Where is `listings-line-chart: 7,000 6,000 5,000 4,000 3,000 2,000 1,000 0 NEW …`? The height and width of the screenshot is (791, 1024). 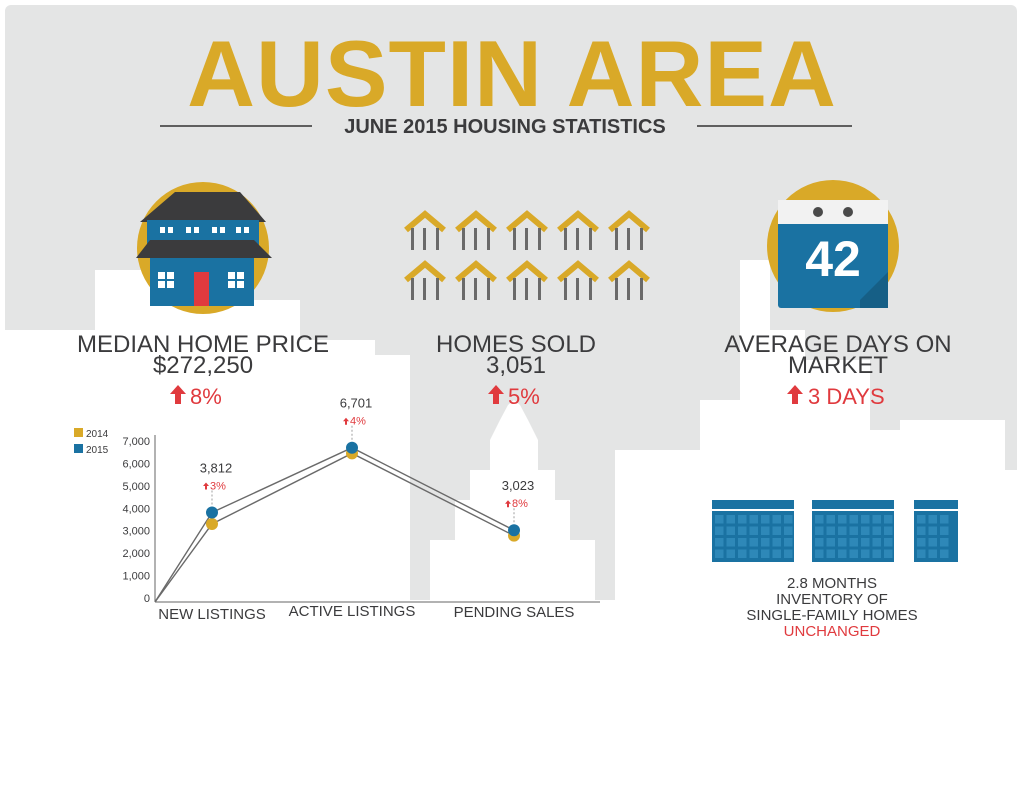
listings-line-chart: 7,000 6,000 5,000 4,000 3,000 2,000 1,000 0 NEW … is located at coordinates (337, 509).